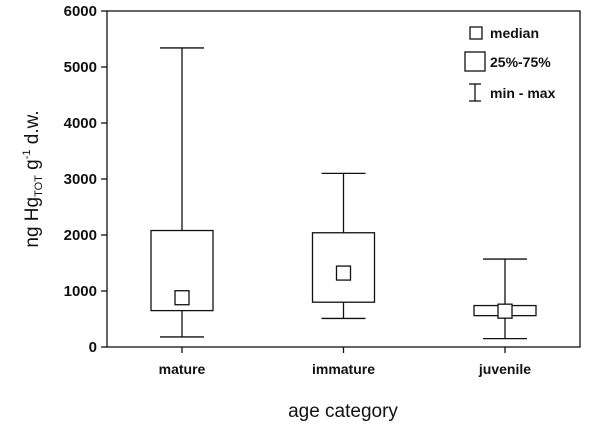  I want to click on legend-item-quartiles: 25%-75%, so click(520, 62).